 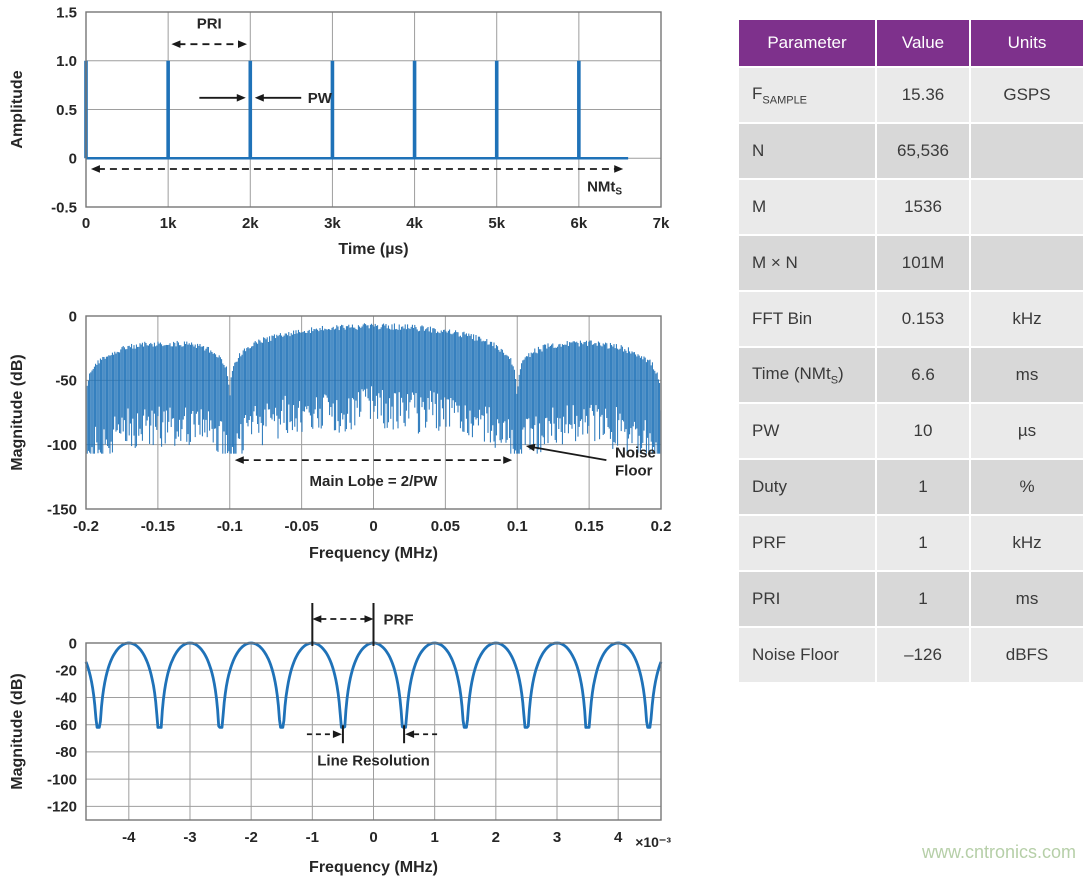 What do you see at coordinates (230, 526) in the screenshot?
I see `x-tick-label: -0.1` at bounding box center [230, 526].